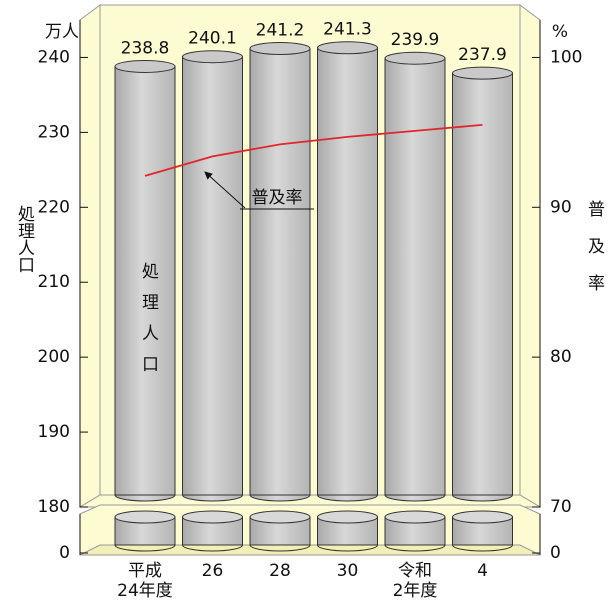 The width and height of the screenshot is (613, 607). What do you see at coordinates (482, 571) in the screenshot?
I see `x-tick-label: 4` at bounding box center [482, 571].